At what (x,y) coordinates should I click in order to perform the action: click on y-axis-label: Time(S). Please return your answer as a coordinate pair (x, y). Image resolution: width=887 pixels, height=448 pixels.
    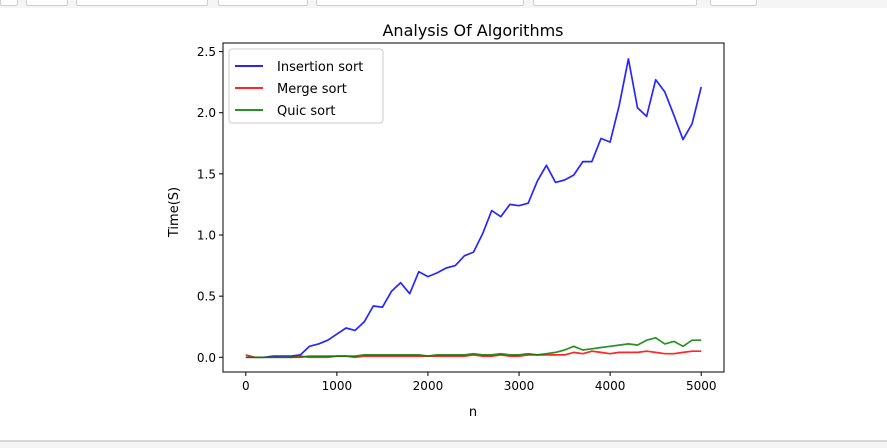
    Looking at the image, I should click on (174, 212).